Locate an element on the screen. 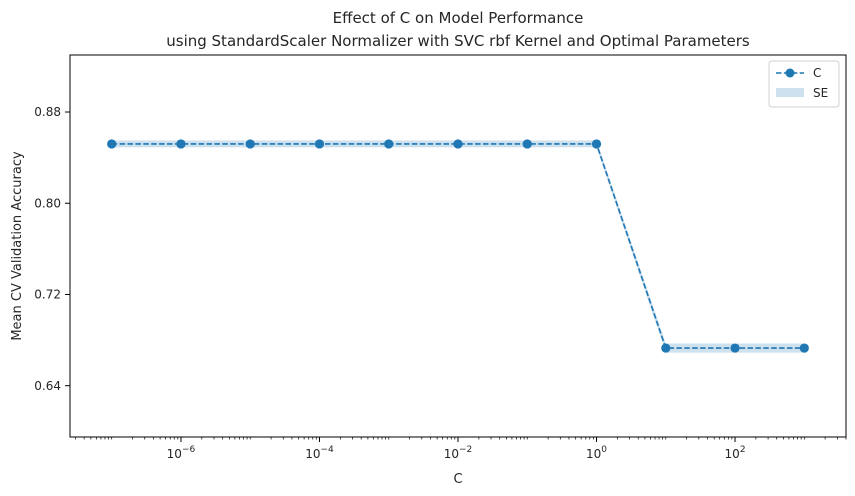 Image resolution: width=855 pixels, height=496 pixels. x-tick-label: 10⁻⁶ is located at coordinates (181, 453).